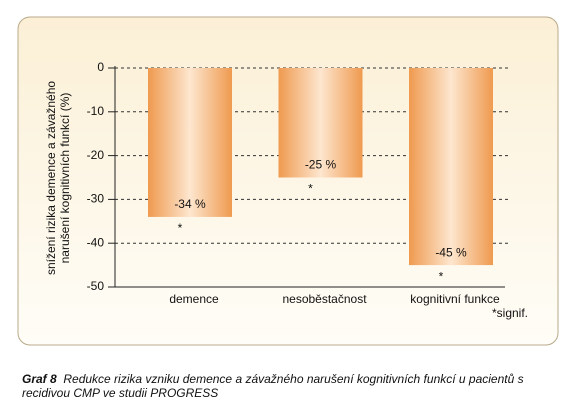  Describe the element at coordinates (96, 199) in the screenshot. I see `y-tick-label: -30` at that location.